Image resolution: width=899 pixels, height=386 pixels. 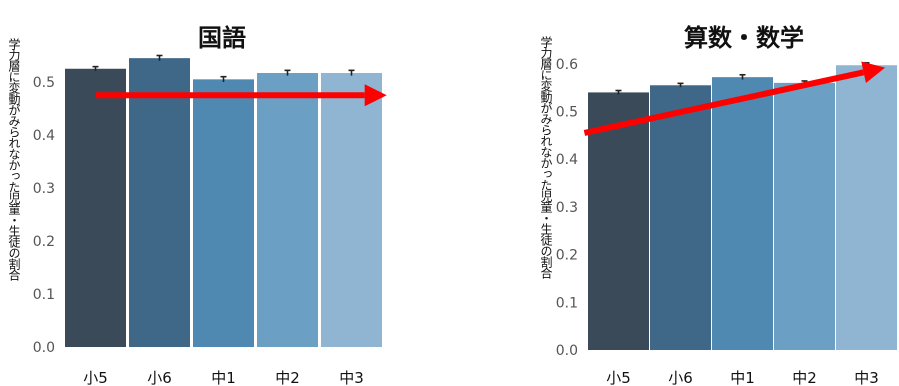 What do you see at coordinates (744, 38) in the screenshot?
I see `chart-title: 算数・数学` at bounding box center [744, 38].